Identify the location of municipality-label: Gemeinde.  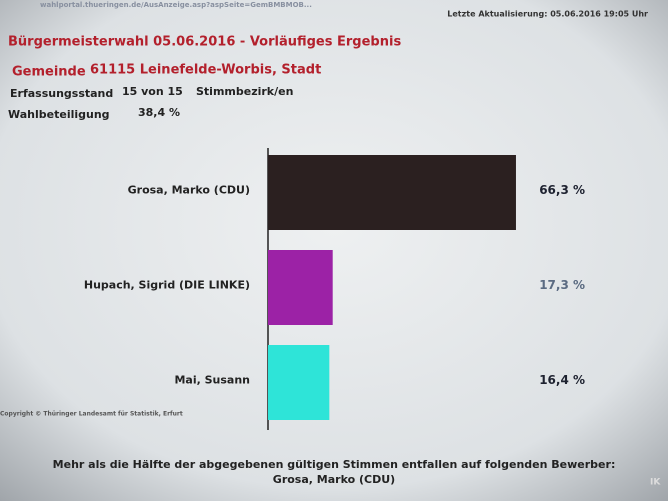
(49, 72).